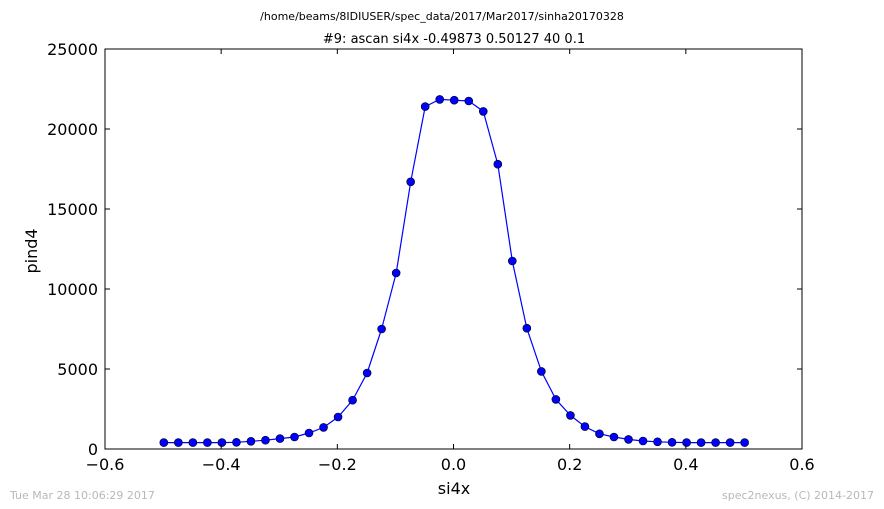 This screenshot has height=509, width=884. I want to click on y-tick-label: 15000, so click(72, 209).